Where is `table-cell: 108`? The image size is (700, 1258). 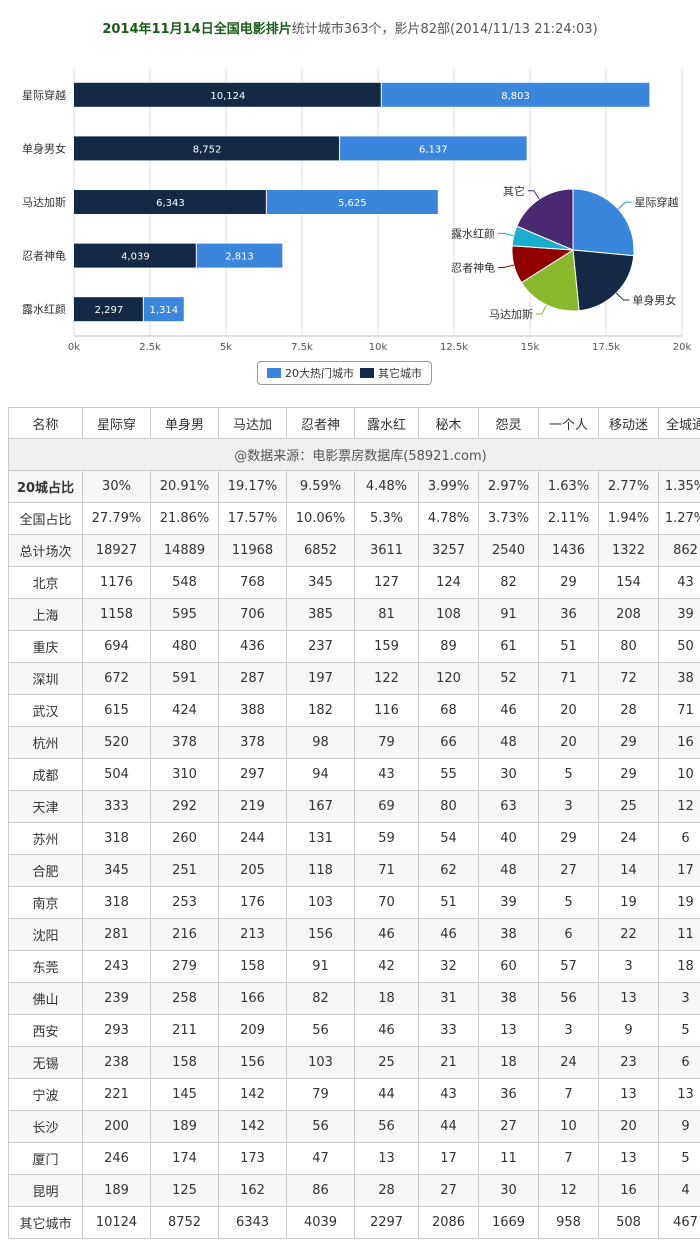 table-cell: 108 is located at coordinates (448, 614).